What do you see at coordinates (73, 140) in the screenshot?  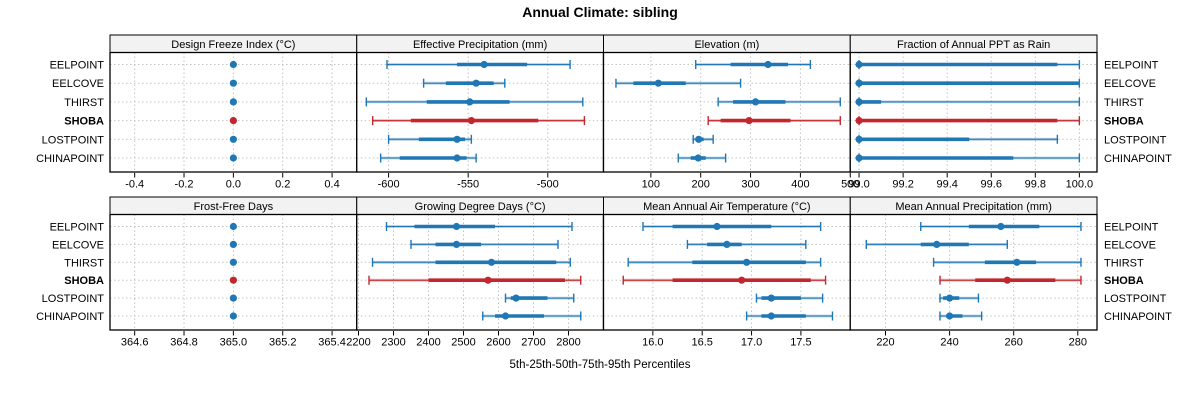 I see `station-label-left: LOSTPOINT` at bounding box center [73, 140].